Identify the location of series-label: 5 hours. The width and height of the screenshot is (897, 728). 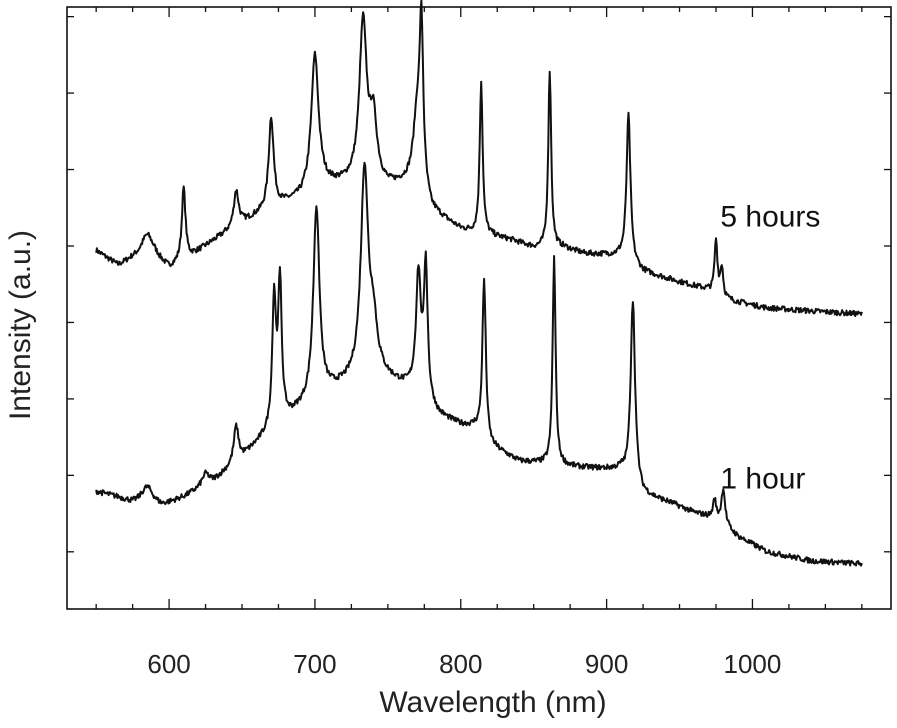
(770, 217).